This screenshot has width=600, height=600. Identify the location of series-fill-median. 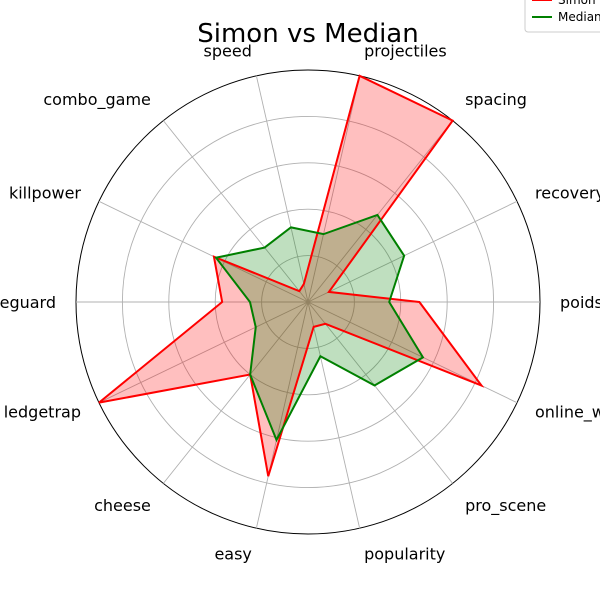
(319, 327).